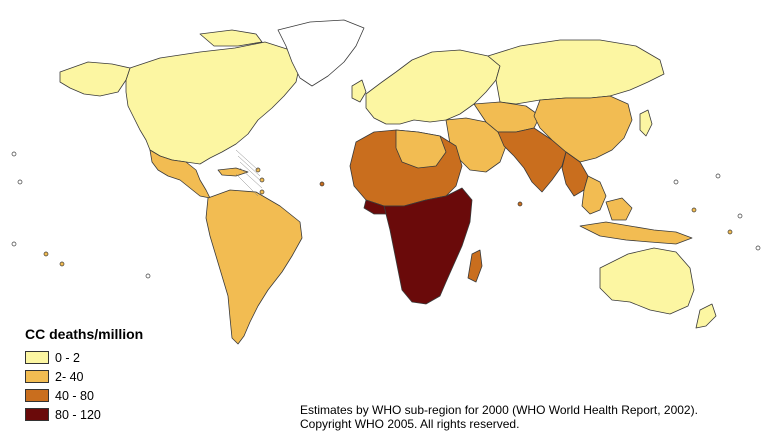  What do you see at coordinates (69, 376) in the screenshot?
I see `legend-label: 2- 40` at bounding box center [69, 376].